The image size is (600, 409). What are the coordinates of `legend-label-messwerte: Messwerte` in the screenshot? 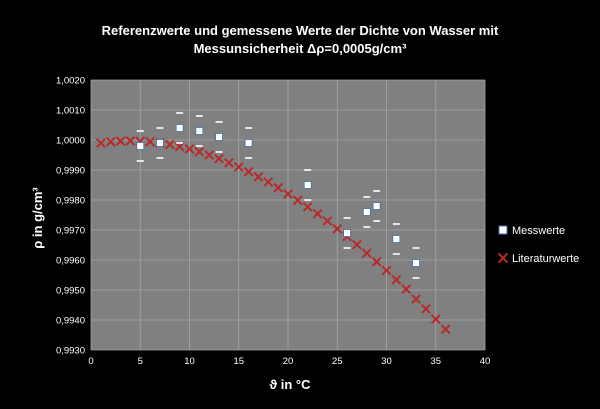 It's located at (538, 231).